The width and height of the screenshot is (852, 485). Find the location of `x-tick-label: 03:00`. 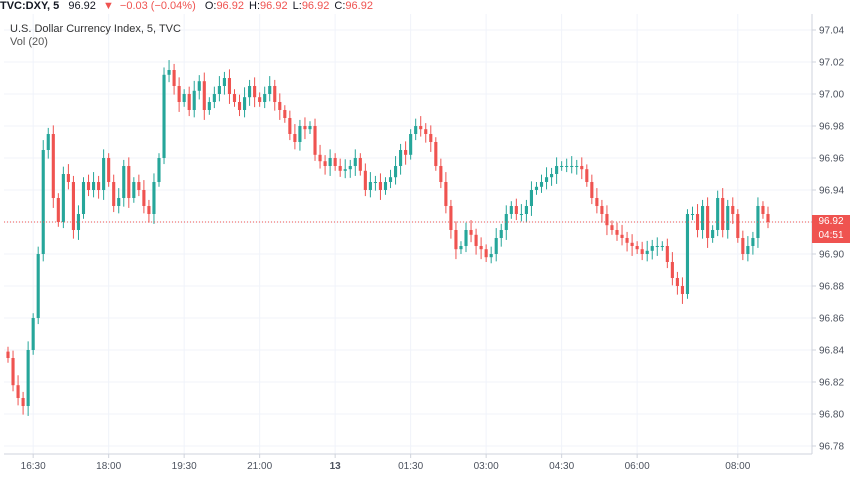

x-tick-label: 03:00 is located at coordinates (486, 466).